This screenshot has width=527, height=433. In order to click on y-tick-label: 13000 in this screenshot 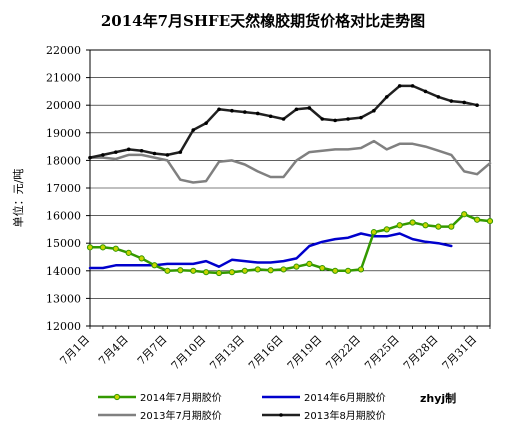, I will do `click(63, 298)`.